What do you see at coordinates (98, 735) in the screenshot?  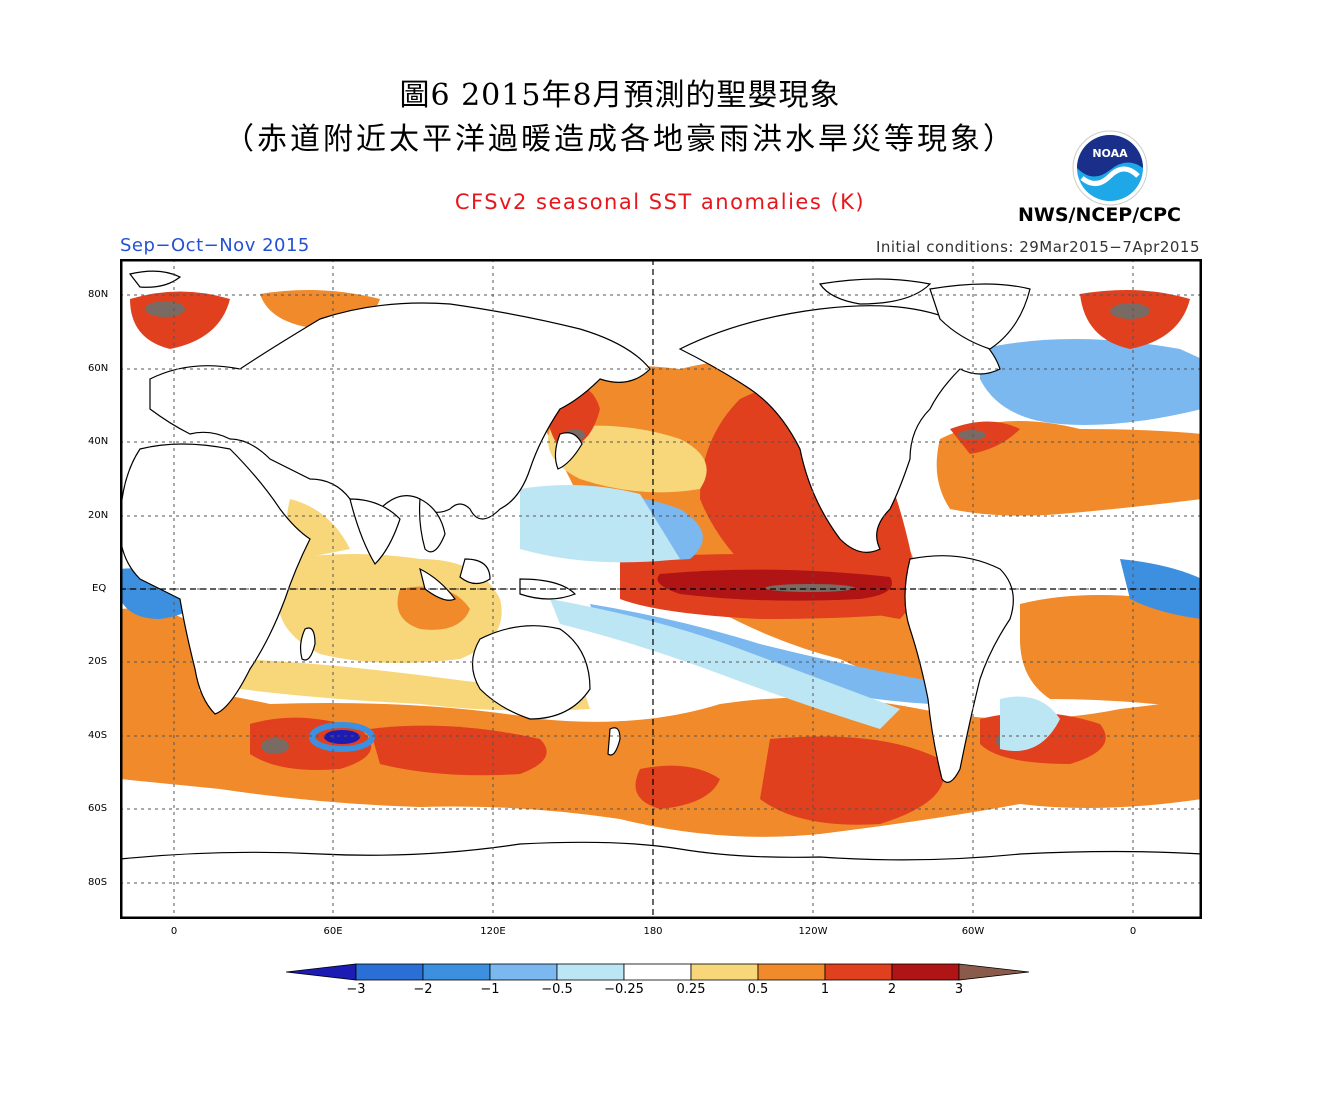 I see `lat-label-40s: 40S` at bounding box center [98, 735].